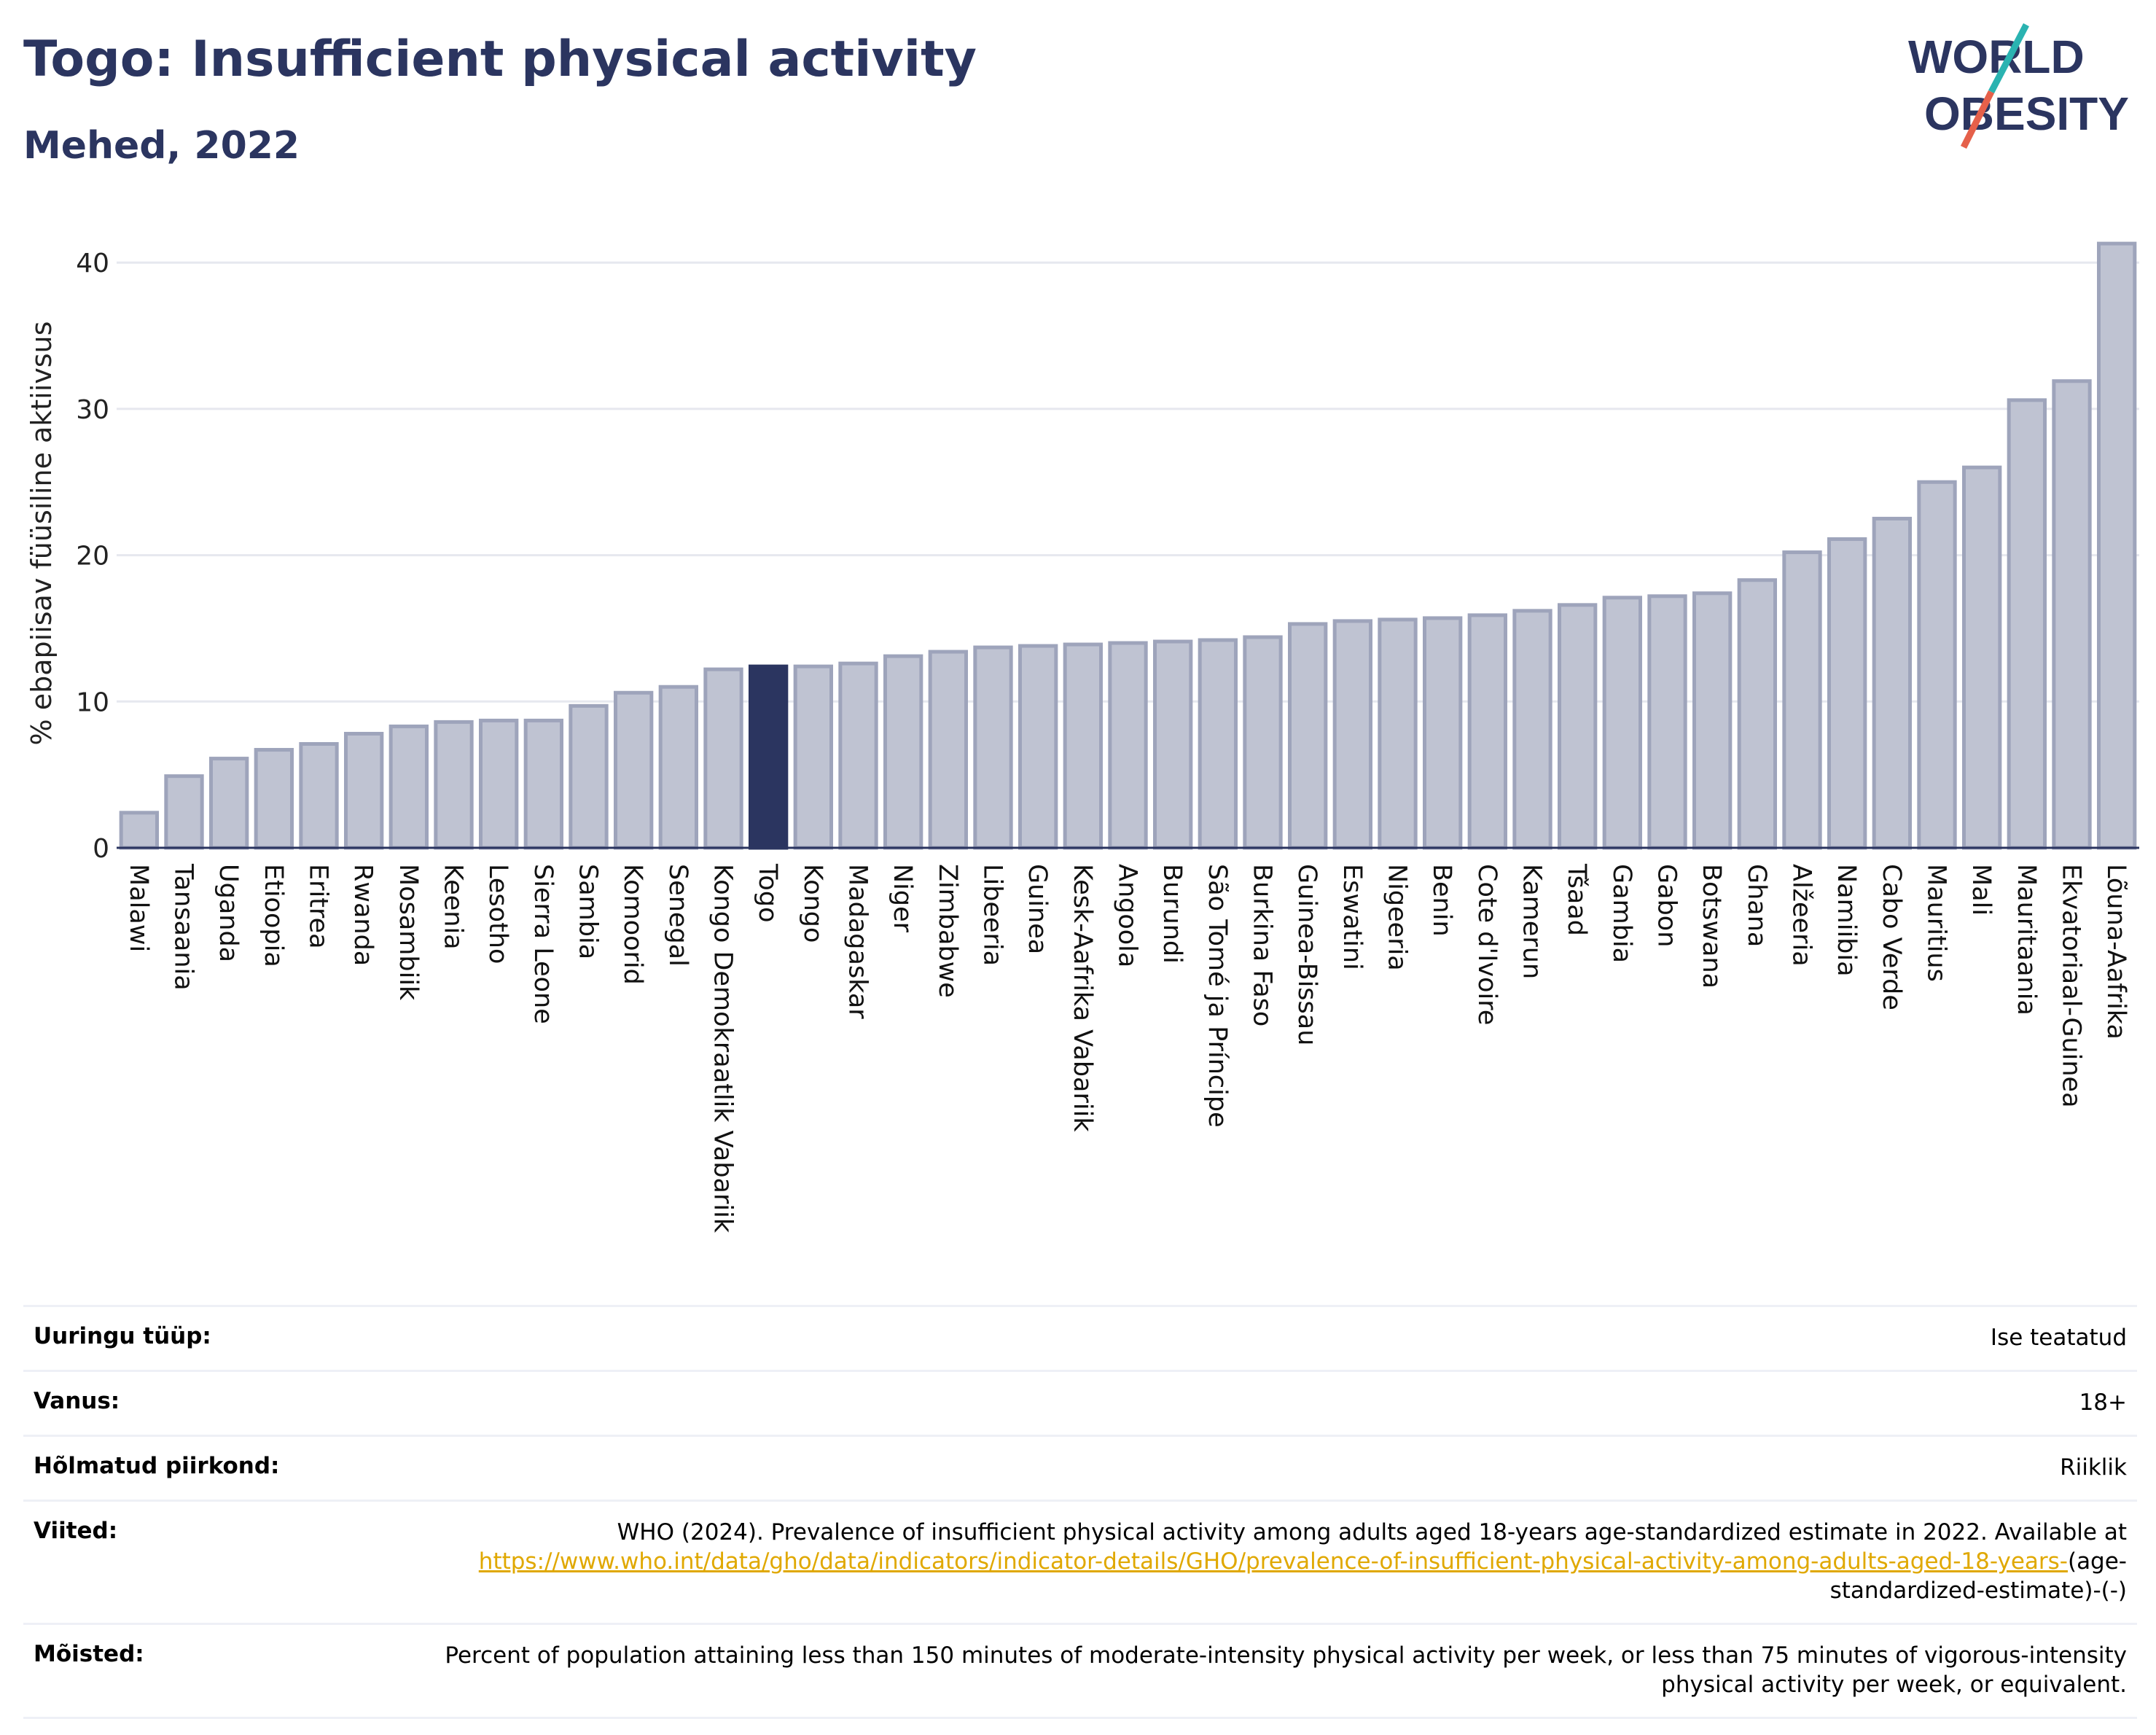  I want to click on x-tick-label: Tšaad, so click(1577, 899).